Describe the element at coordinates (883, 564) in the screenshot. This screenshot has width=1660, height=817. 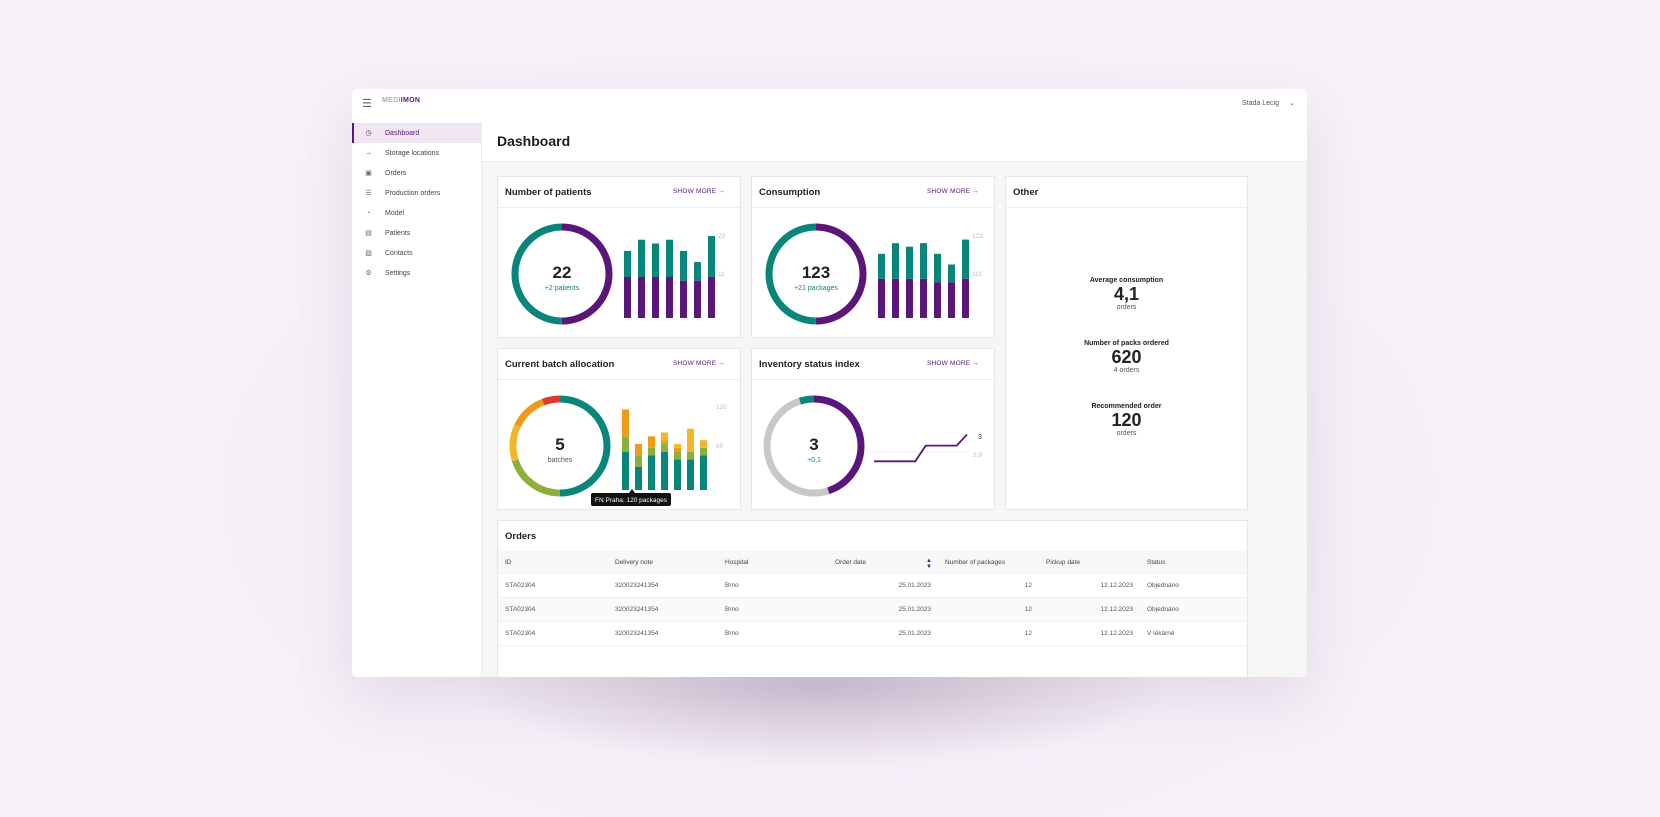
I see `column-header-order-date: Order date ▲ ▼` at that location.